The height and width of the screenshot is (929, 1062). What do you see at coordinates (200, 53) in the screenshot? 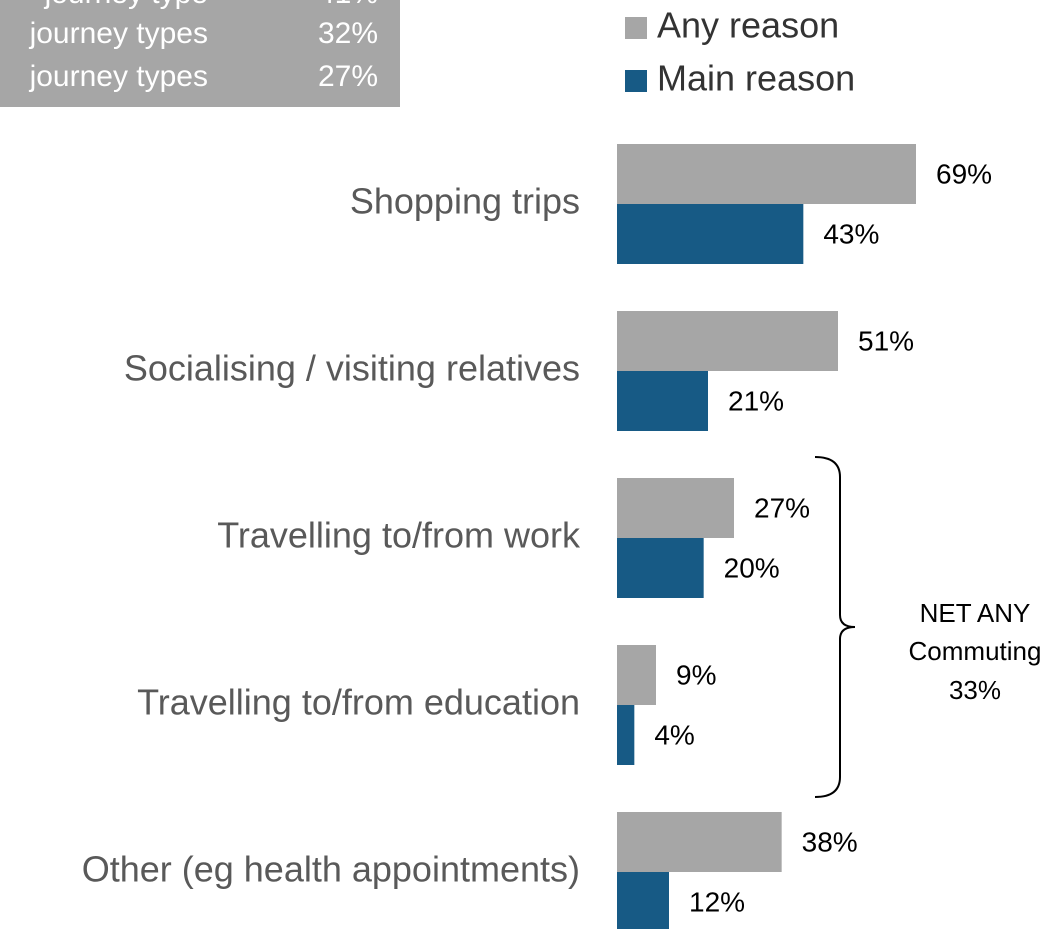
I see `inset-box` at bounding box center [200, 53].